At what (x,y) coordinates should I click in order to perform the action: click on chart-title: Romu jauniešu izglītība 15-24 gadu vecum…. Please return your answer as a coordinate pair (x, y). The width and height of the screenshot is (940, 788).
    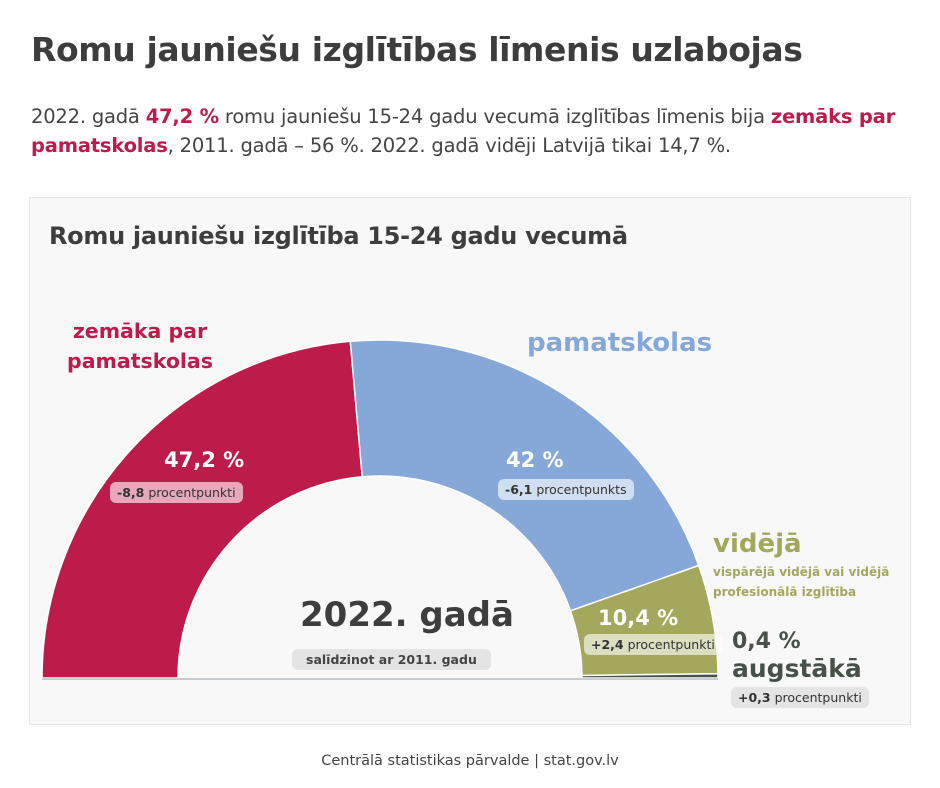
    Looking at the image, I should click on (338, 236).